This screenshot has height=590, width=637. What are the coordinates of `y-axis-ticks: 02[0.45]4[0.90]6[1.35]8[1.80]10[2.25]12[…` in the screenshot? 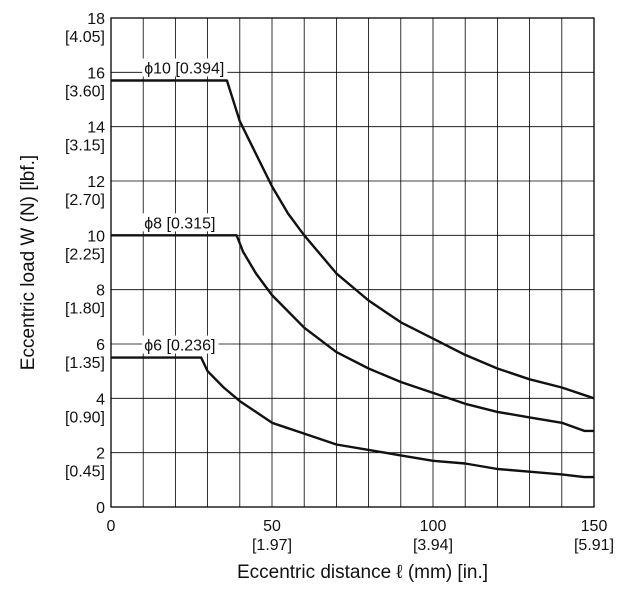 It's located at (85, 264).